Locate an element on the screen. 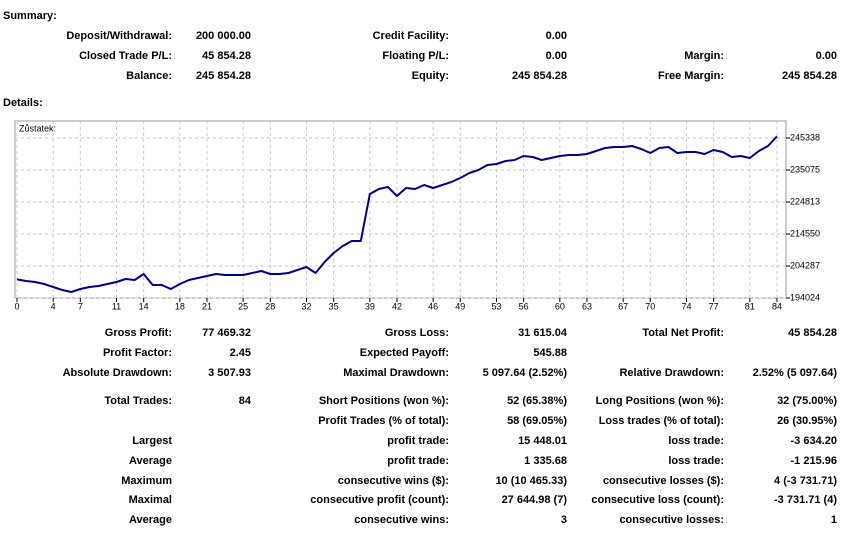 The image size is (850, 534). field-label: consecutive wins: is located at coordinates (401, 520).